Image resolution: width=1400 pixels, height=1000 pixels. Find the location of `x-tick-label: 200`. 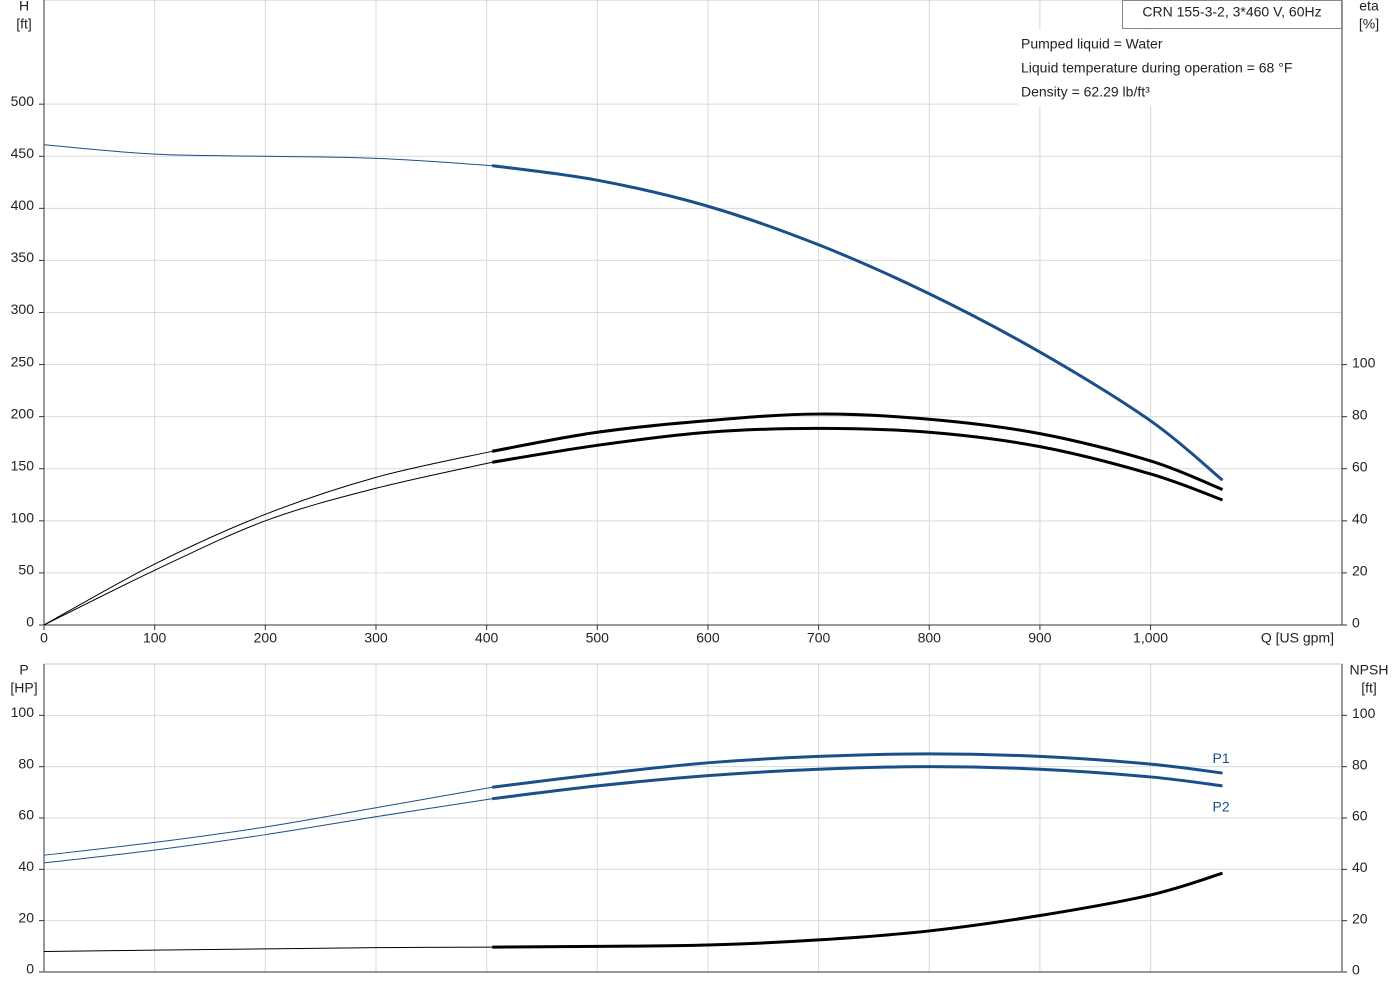

x-tick-label: 200 is located at coordinates (266, 638).